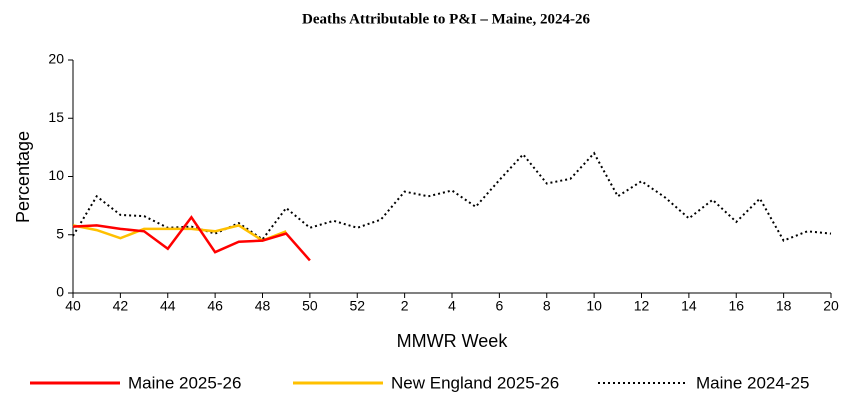 Image resolution: width=852 pixels, height=404 pixels. I want to click on x-tick-label: 8, so click(547, 306).